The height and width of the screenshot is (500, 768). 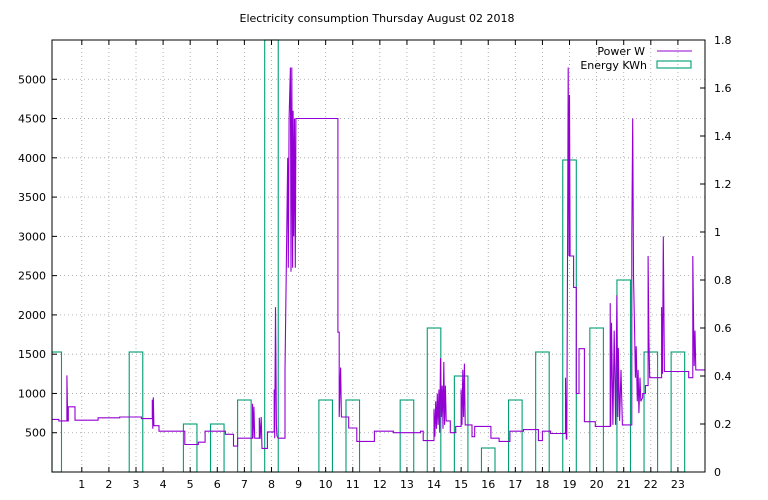 What do you see at coordinates (81, 484) in the screenshot?
I see `x-tick-label: 1` at bounding box center [81, 484].